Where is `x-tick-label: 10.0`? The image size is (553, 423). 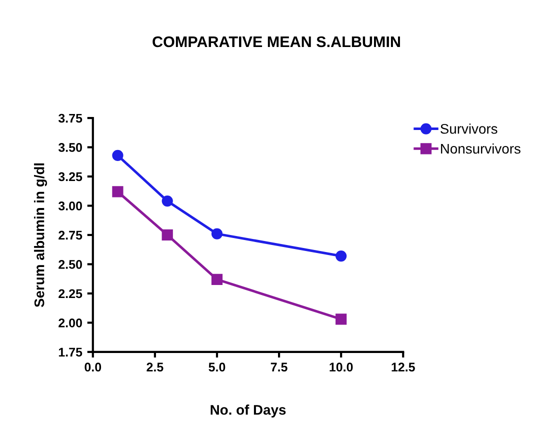
x-tick-label: 10.0 is located at coordinates (341, 367).